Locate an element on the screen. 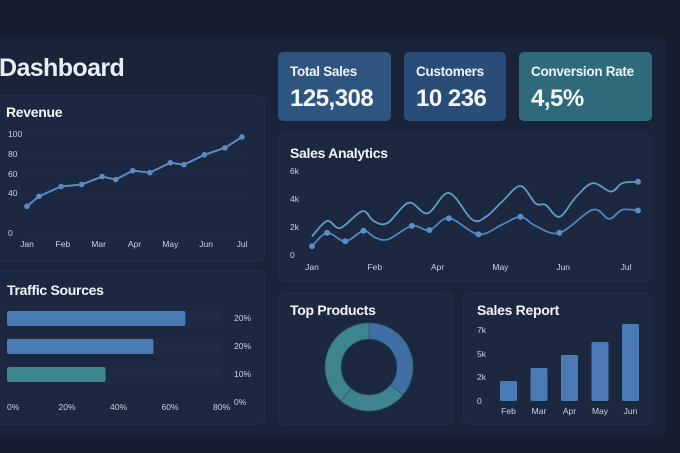 Image resolution: width=680 pixels, height=453 pixels. revenue-y-tick: 40 is located at coordinates (13, 193).